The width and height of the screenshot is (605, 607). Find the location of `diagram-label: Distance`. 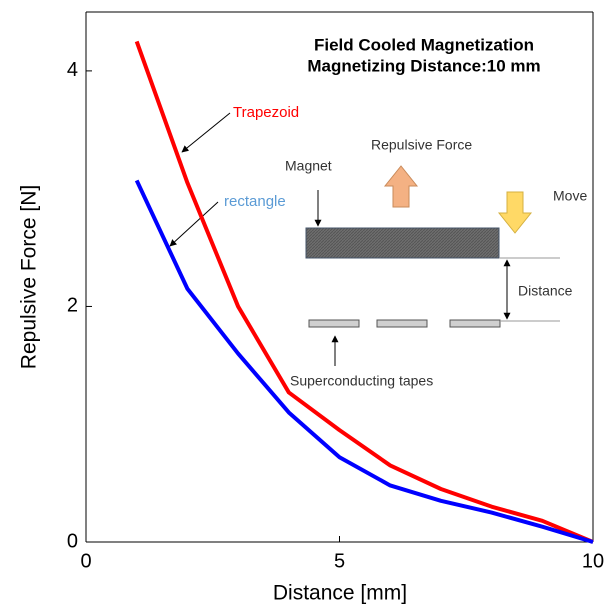

diagram-label: Distance is located at coordinates (545, 291).